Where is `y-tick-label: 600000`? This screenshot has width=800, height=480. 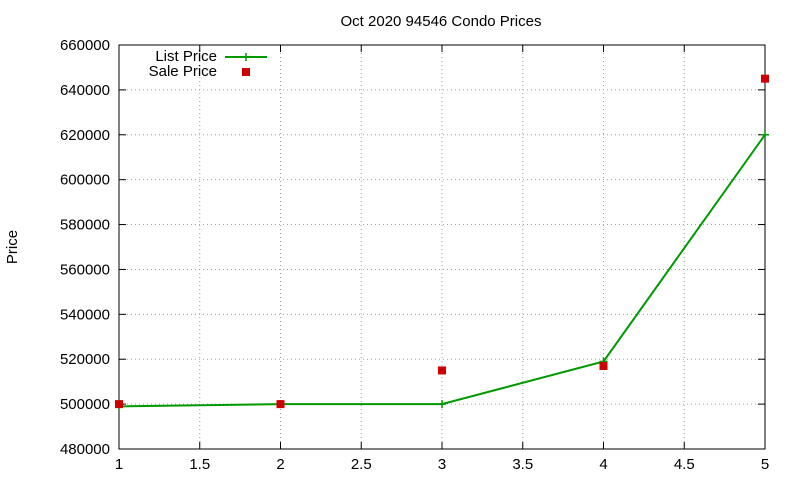
y-tick-label: 600000 is located at coordinates (85, 180).